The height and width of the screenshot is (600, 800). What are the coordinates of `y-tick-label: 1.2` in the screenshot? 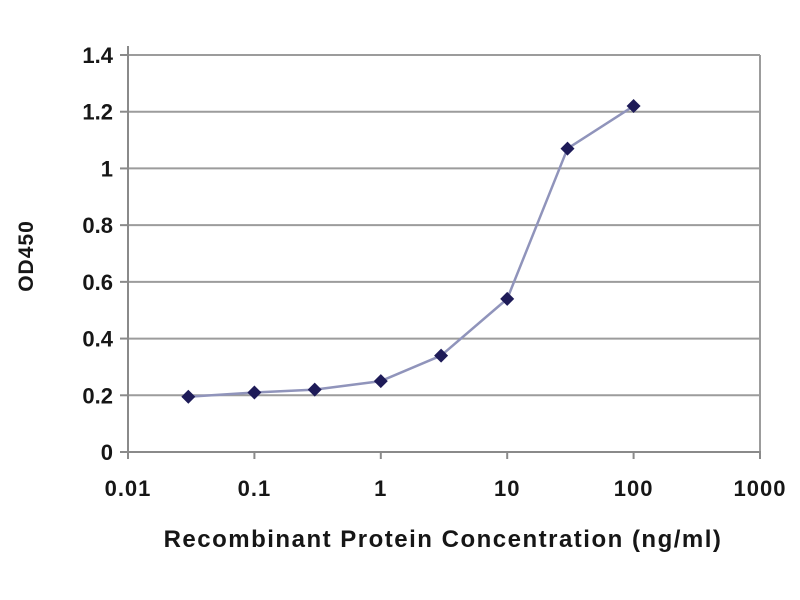 It's located at (97, 112).